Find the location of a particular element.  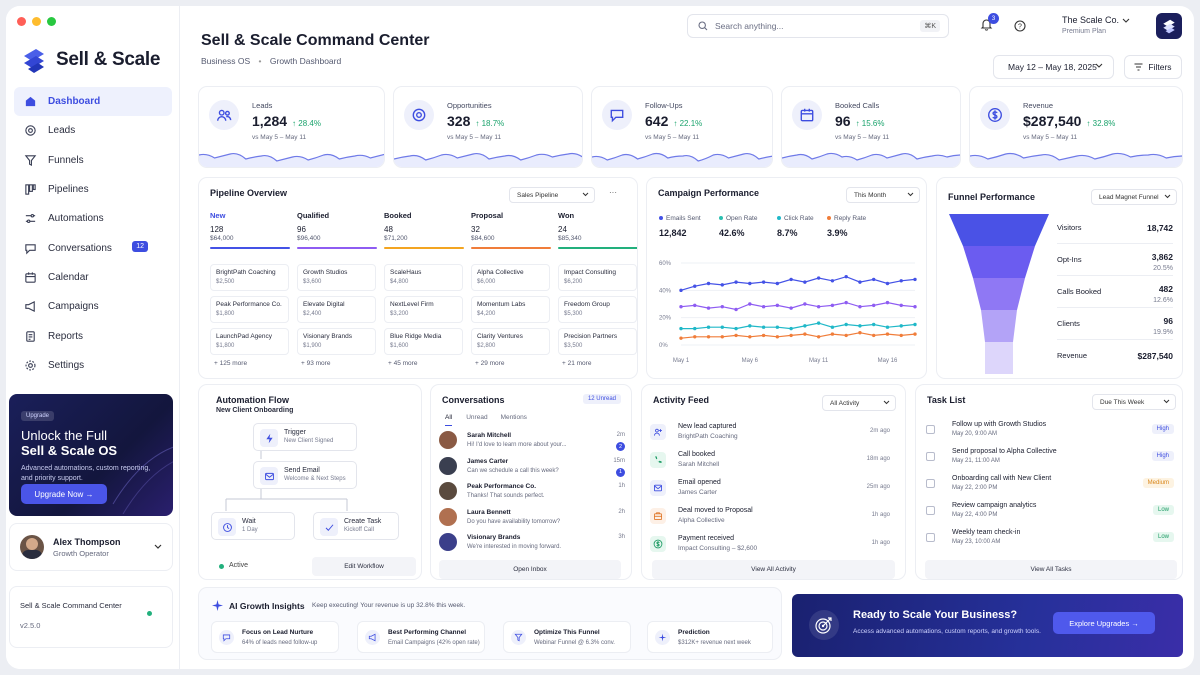

deal-card: BrightPath Coaching $2,500 is located at coordinates (249, 277).